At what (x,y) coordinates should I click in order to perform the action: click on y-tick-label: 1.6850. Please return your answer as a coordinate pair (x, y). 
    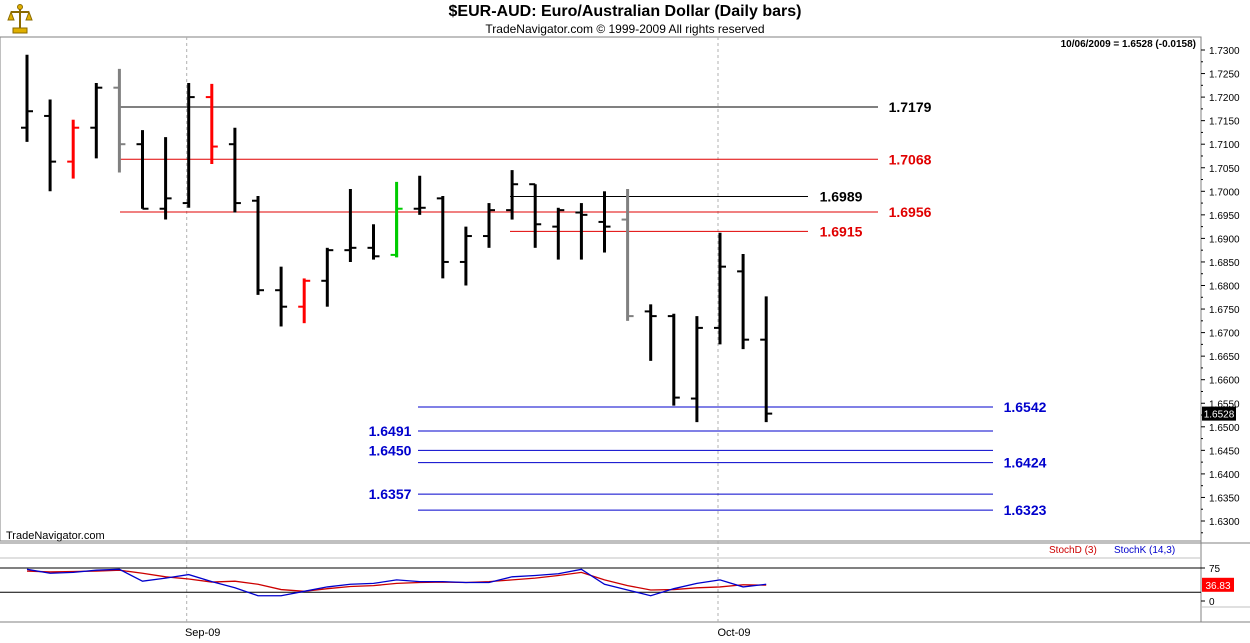
    Looking at the image, I should click on (1224, 263).